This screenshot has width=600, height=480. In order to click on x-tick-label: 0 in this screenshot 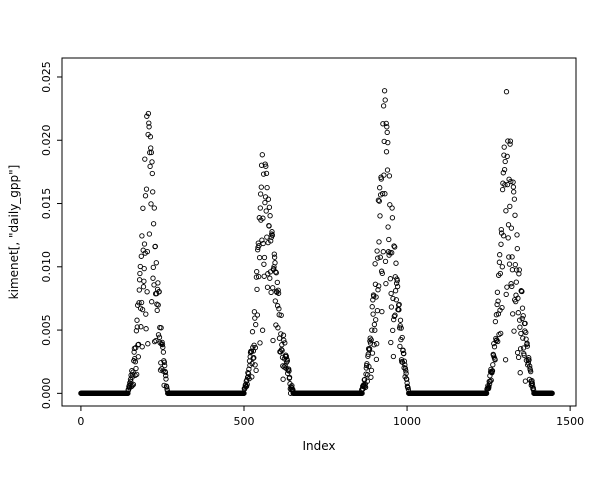, I will do `click(80, 421)`.